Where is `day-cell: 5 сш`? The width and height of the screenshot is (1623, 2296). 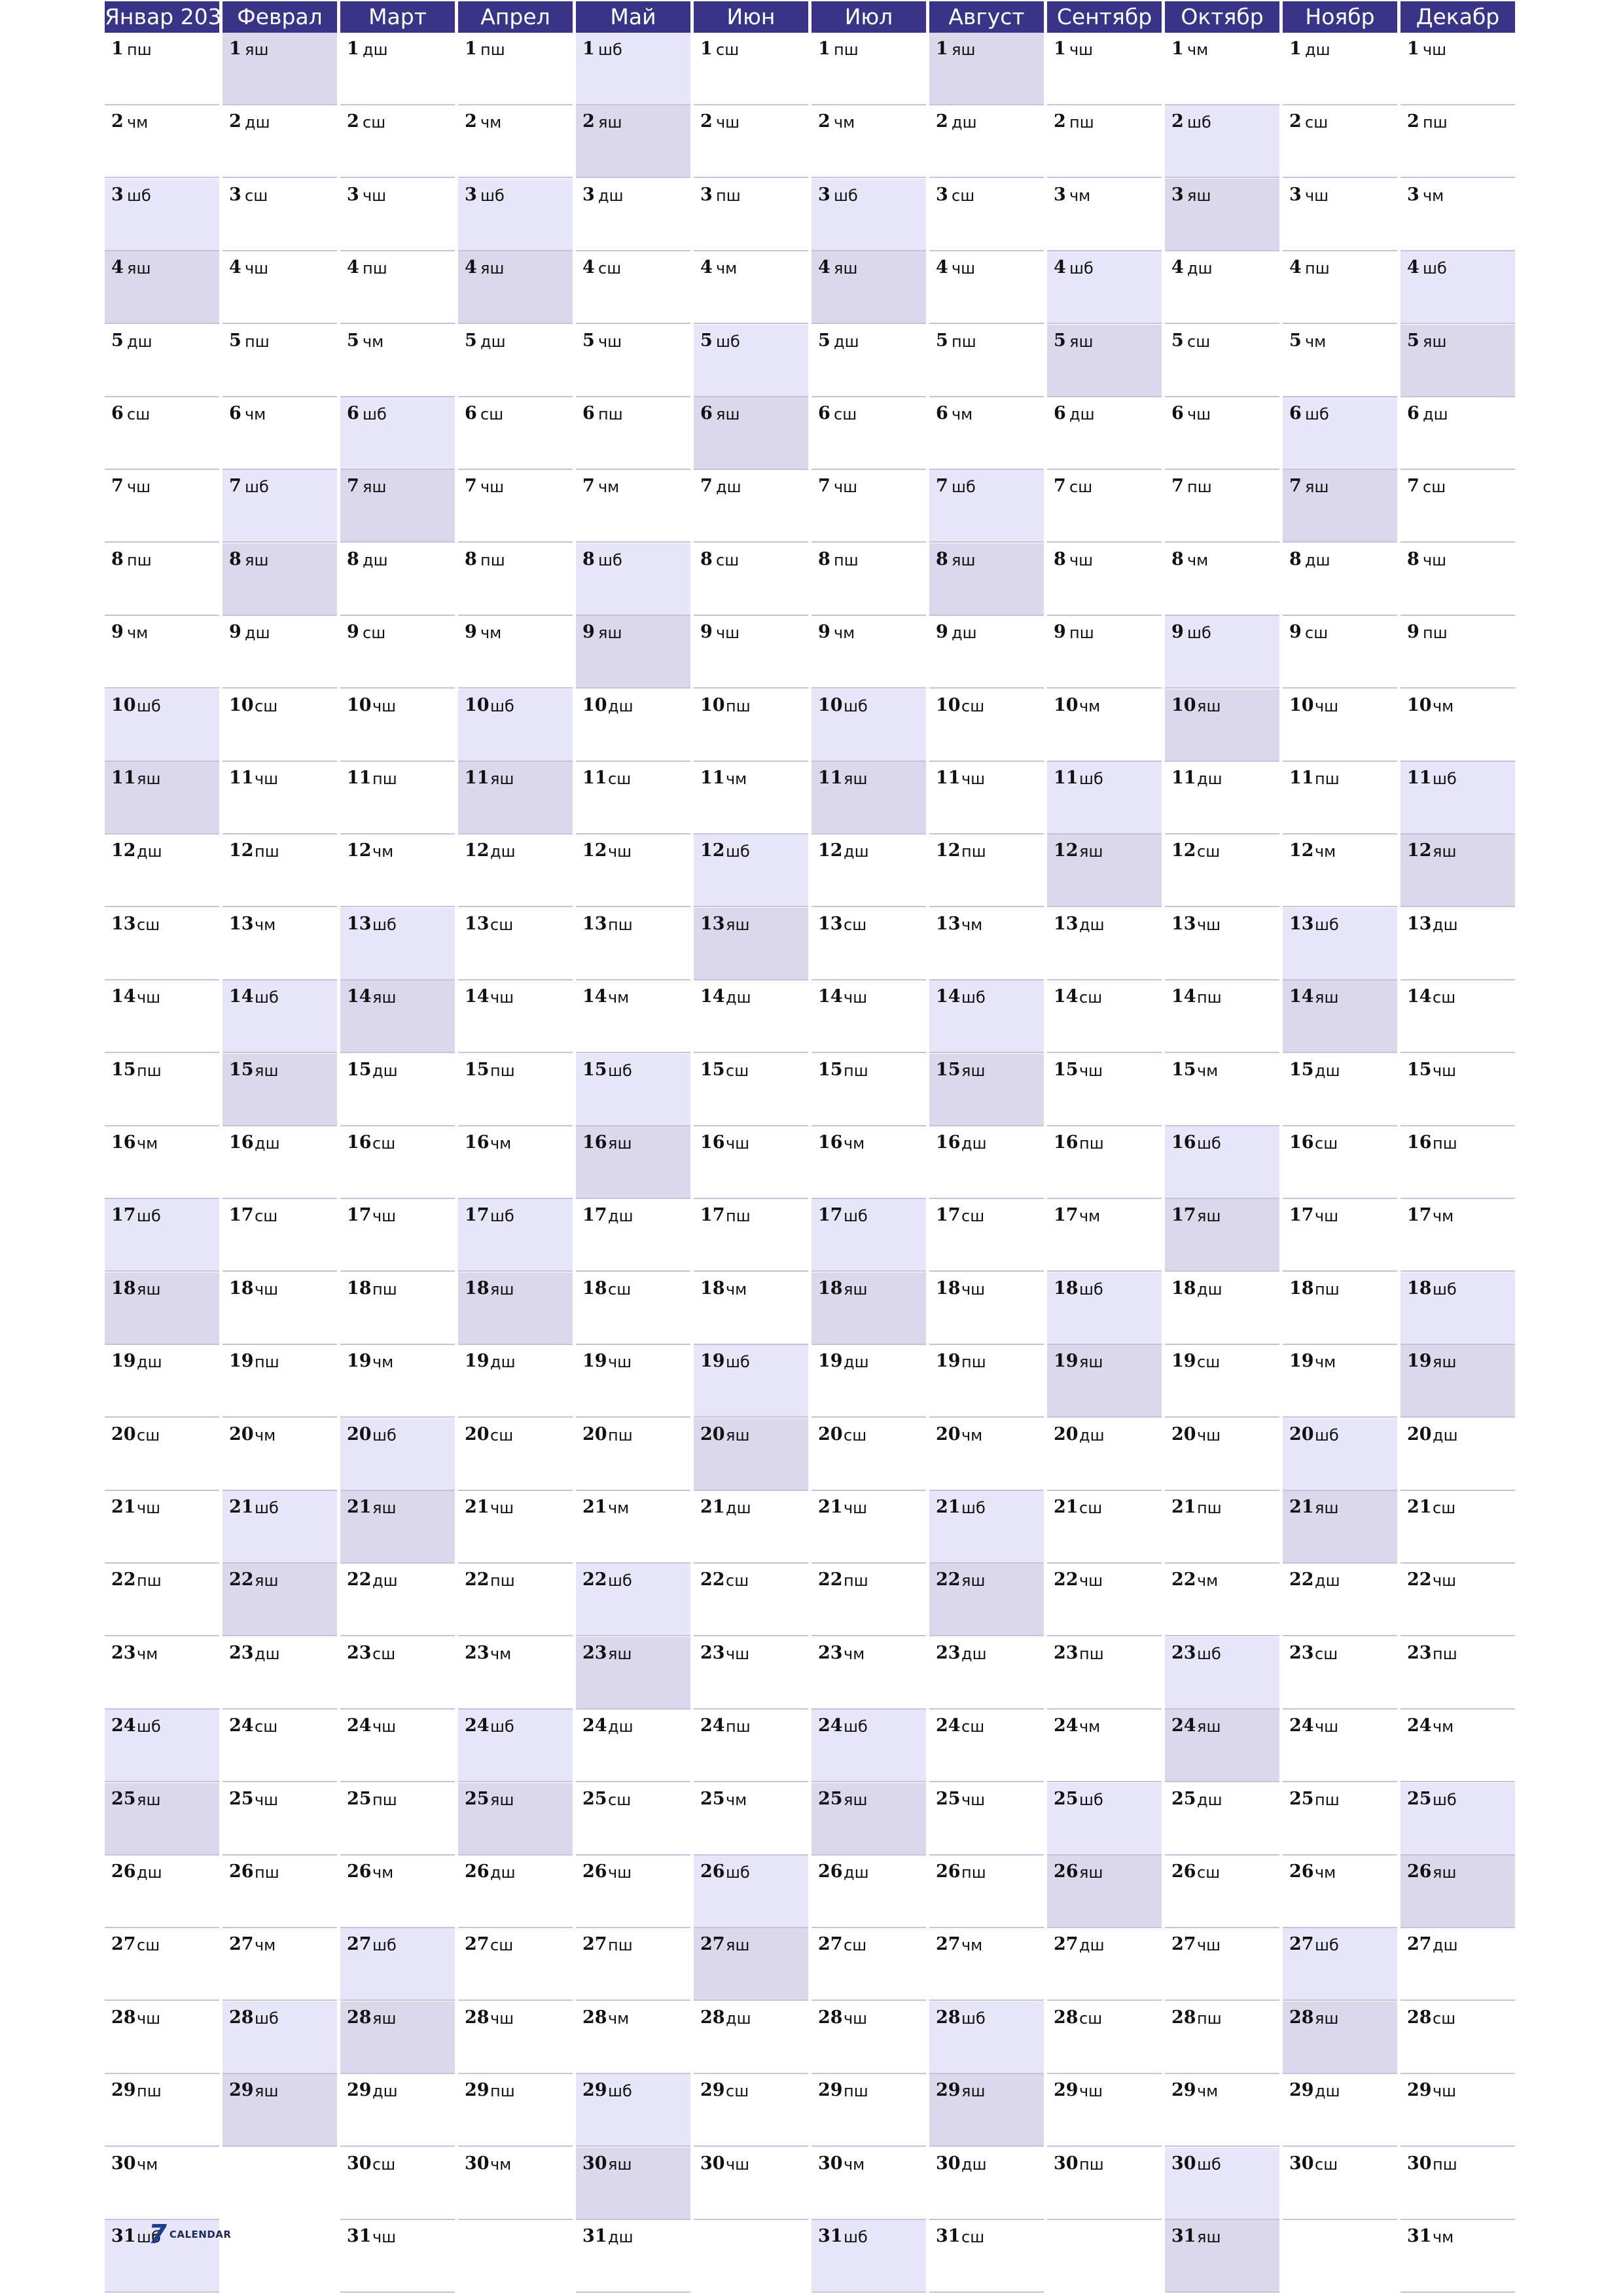
day-cell: 5 сш is located at coordinates (1222, 361).